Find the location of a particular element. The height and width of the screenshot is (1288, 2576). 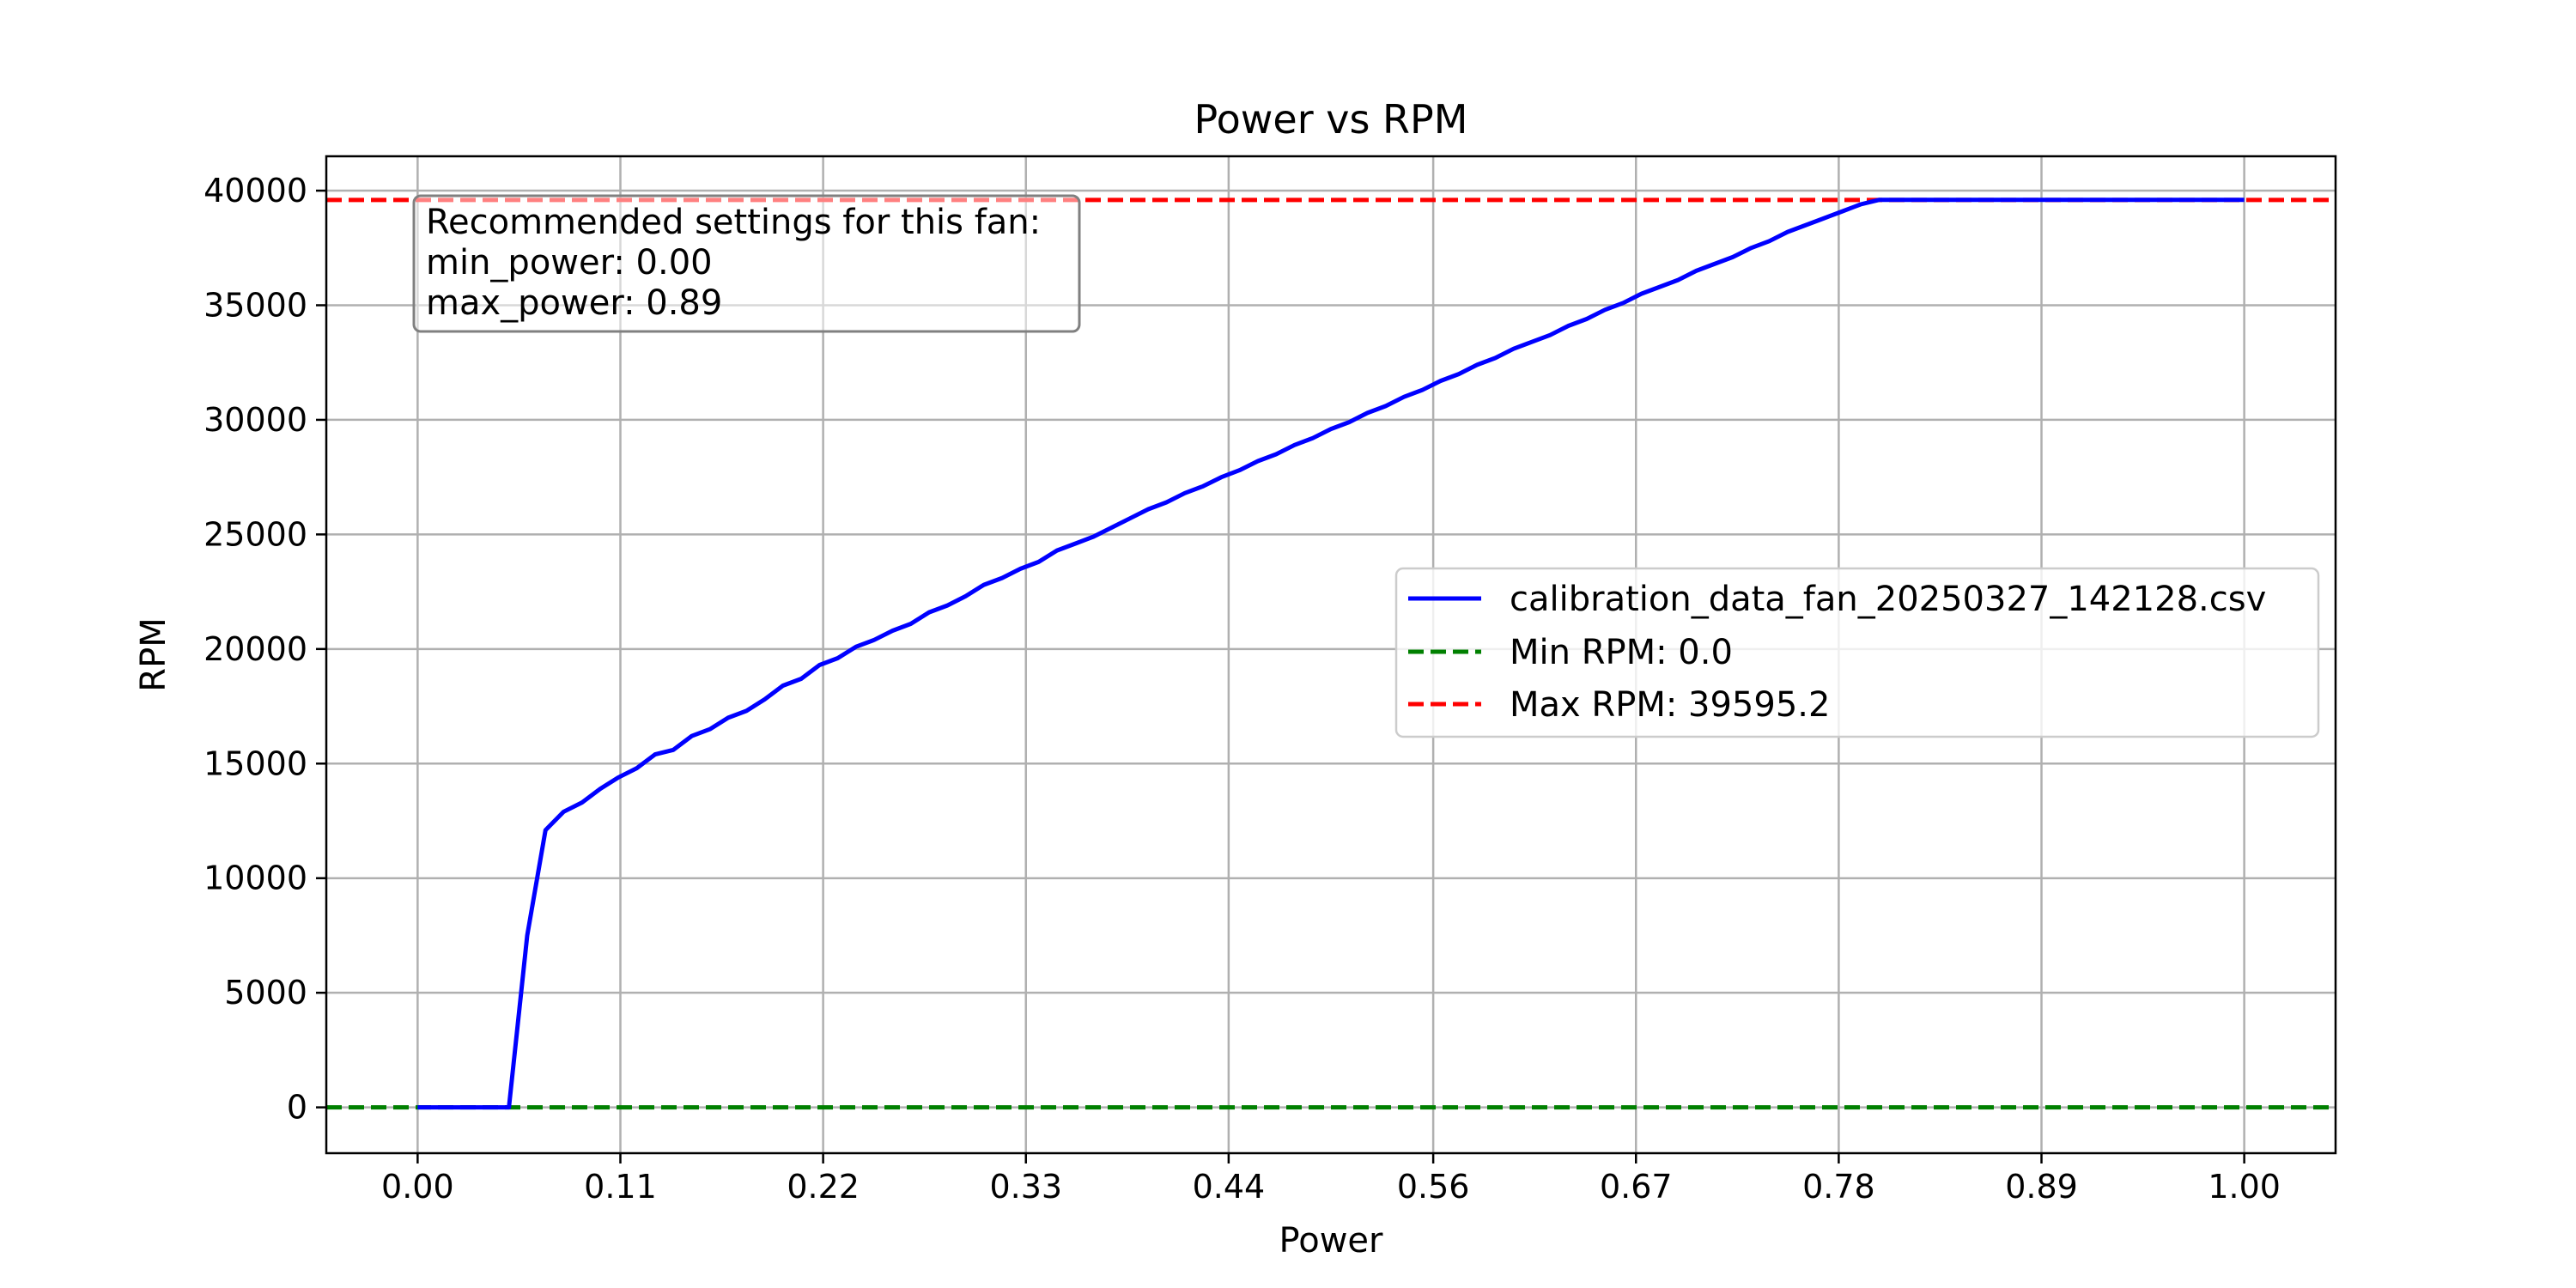

x-axis-title: Power is located at coordinates (1331, 1241).